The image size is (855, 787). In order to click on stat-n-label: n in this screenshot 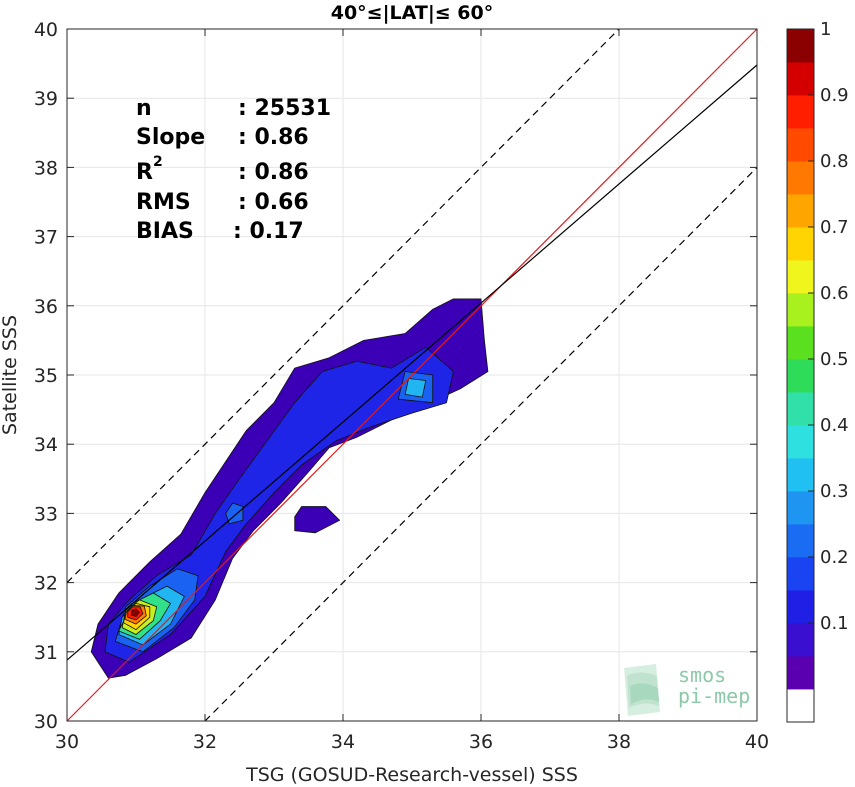, I will do `click(144, 108)`.